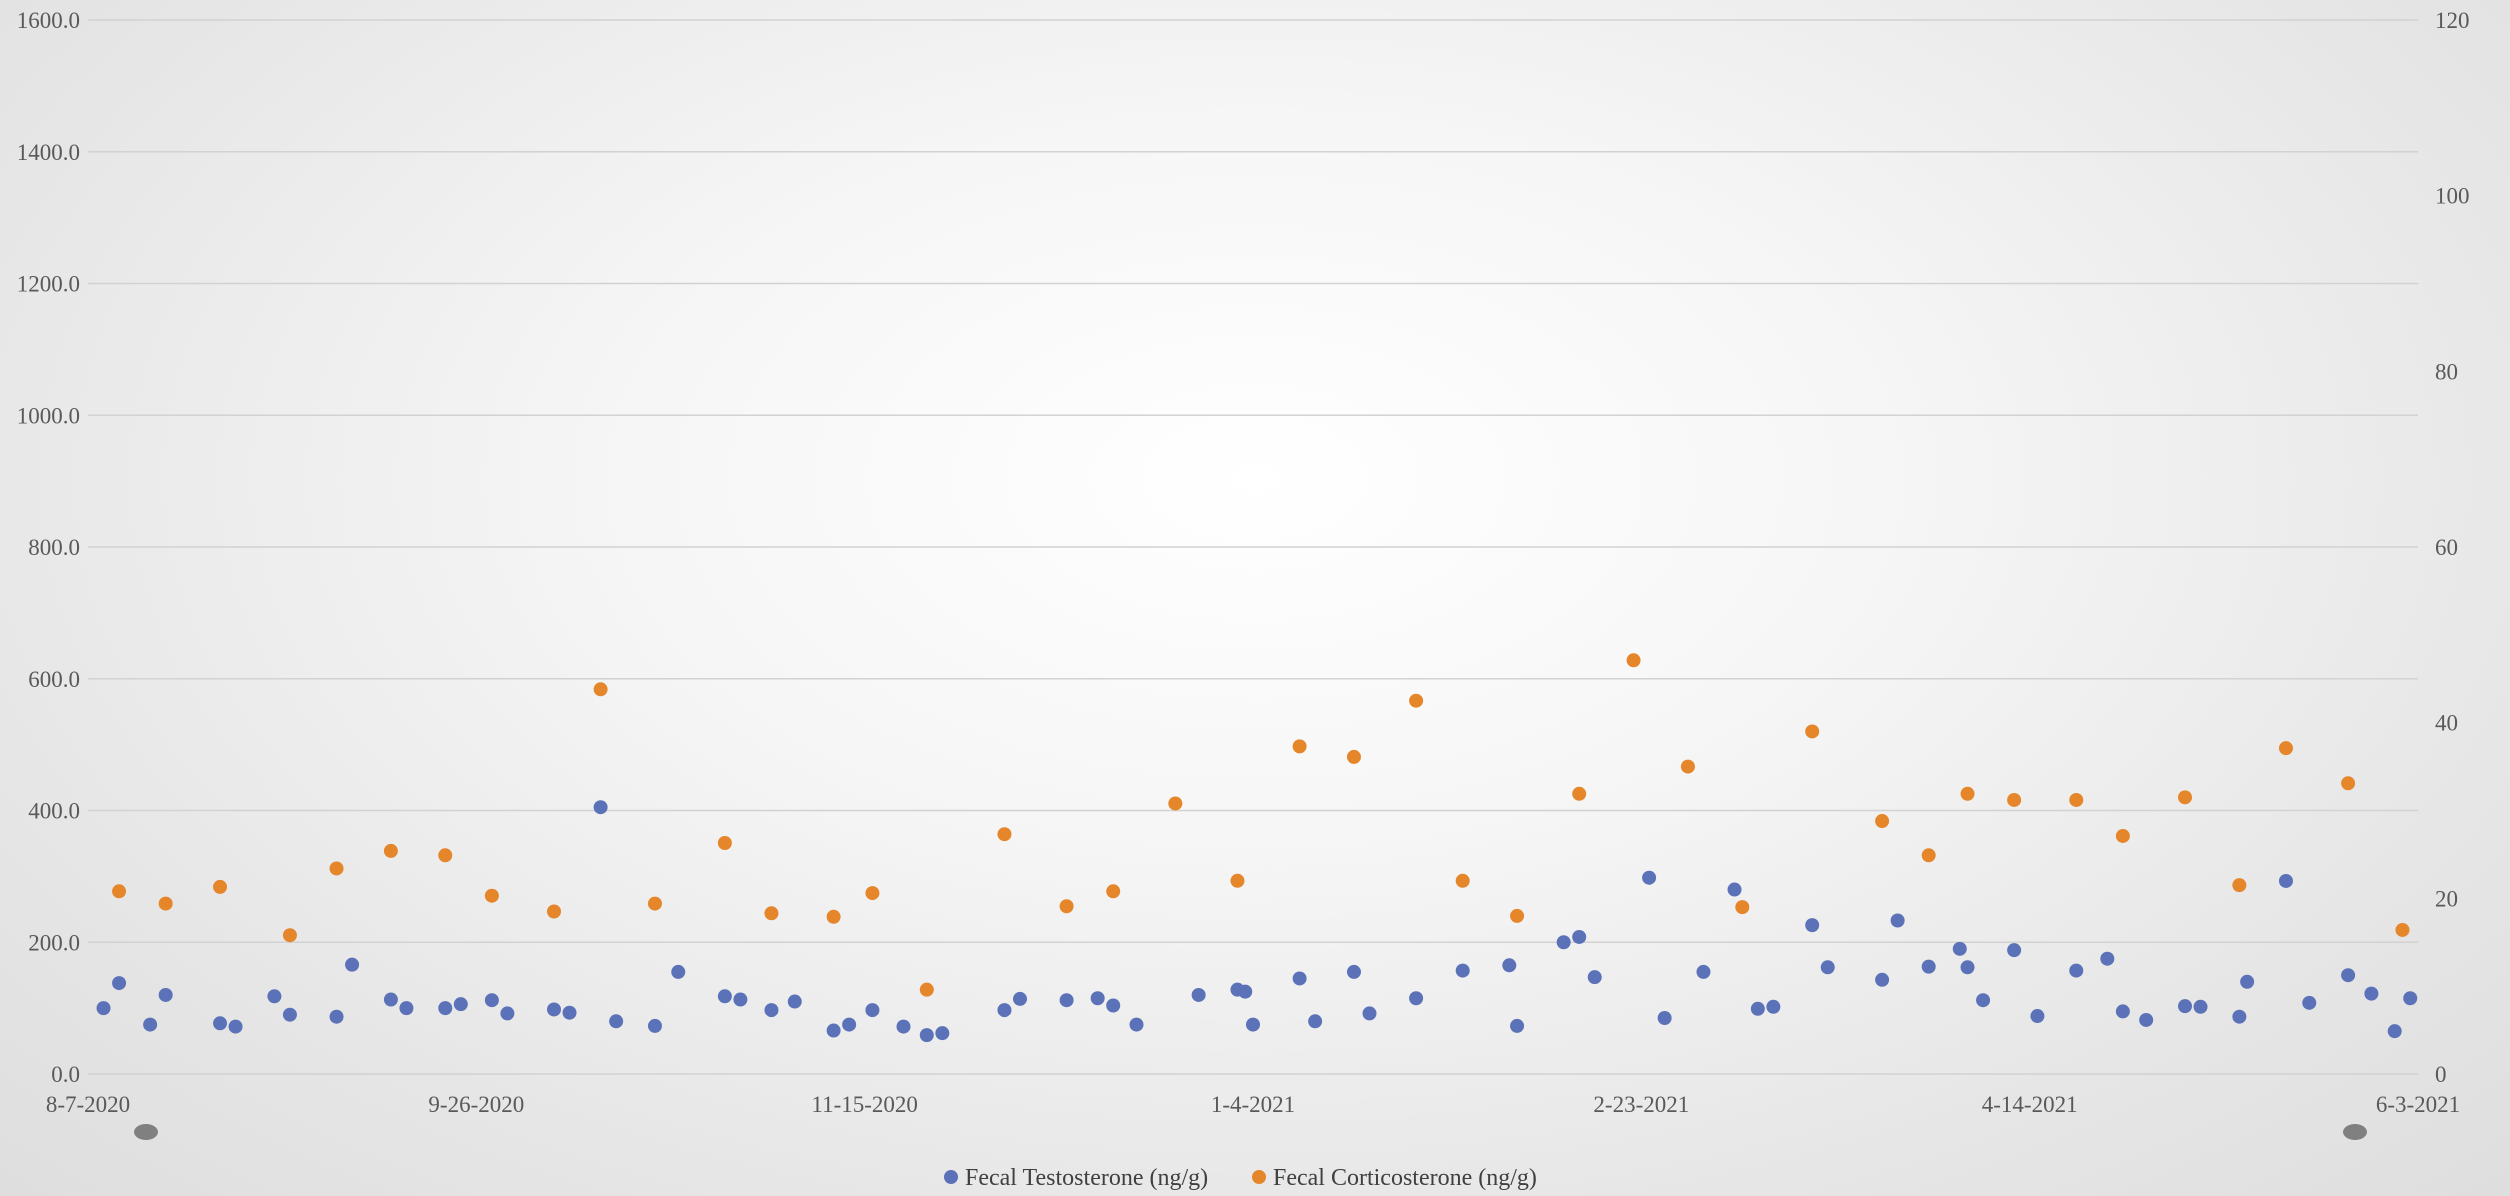 The image size is (2510, 1196). I want to click on legend-item-testosterone: Fecal Testosterone (ng/g), so click(1076, 1178).